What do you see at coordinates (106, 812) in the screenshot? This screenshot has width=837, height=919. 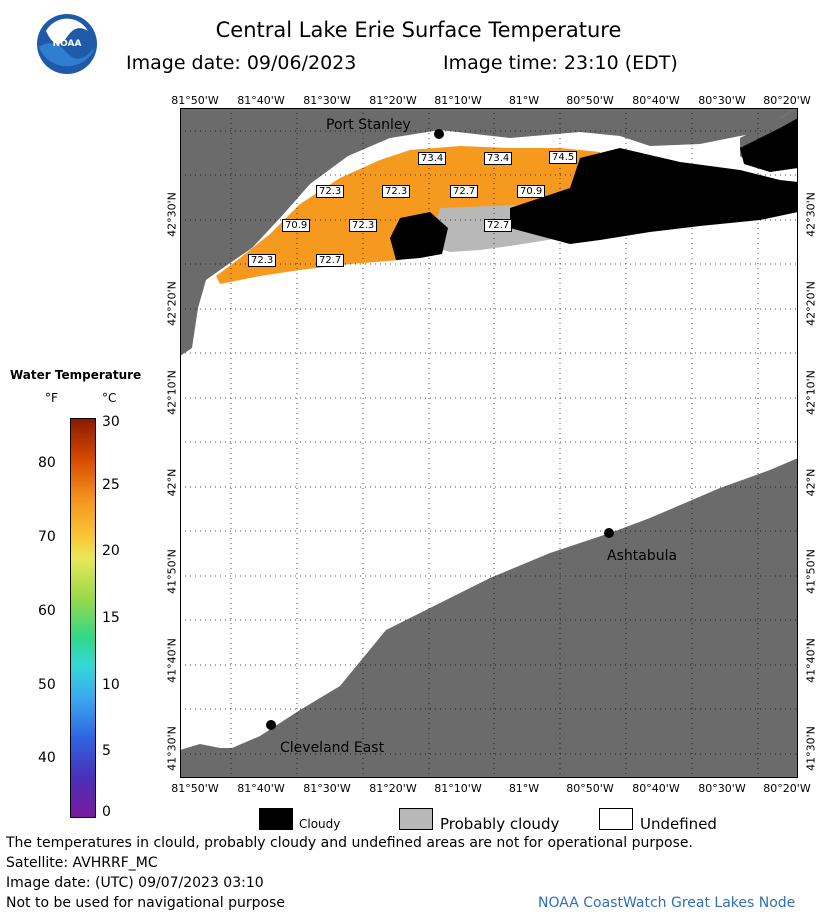 I see `legend-c-tick: 0` at bounding box center [106, 812].